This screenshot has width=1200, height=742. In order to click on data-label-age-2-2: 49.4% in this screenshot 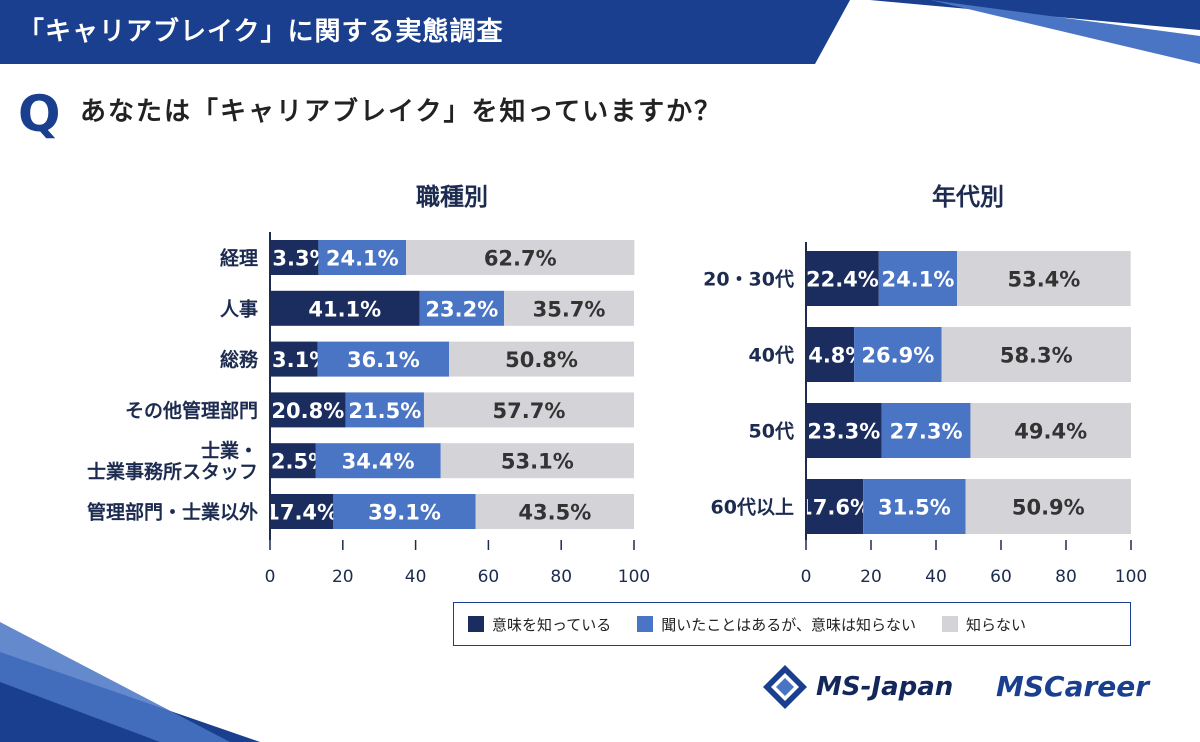, I will do `click(1050, 432)`.